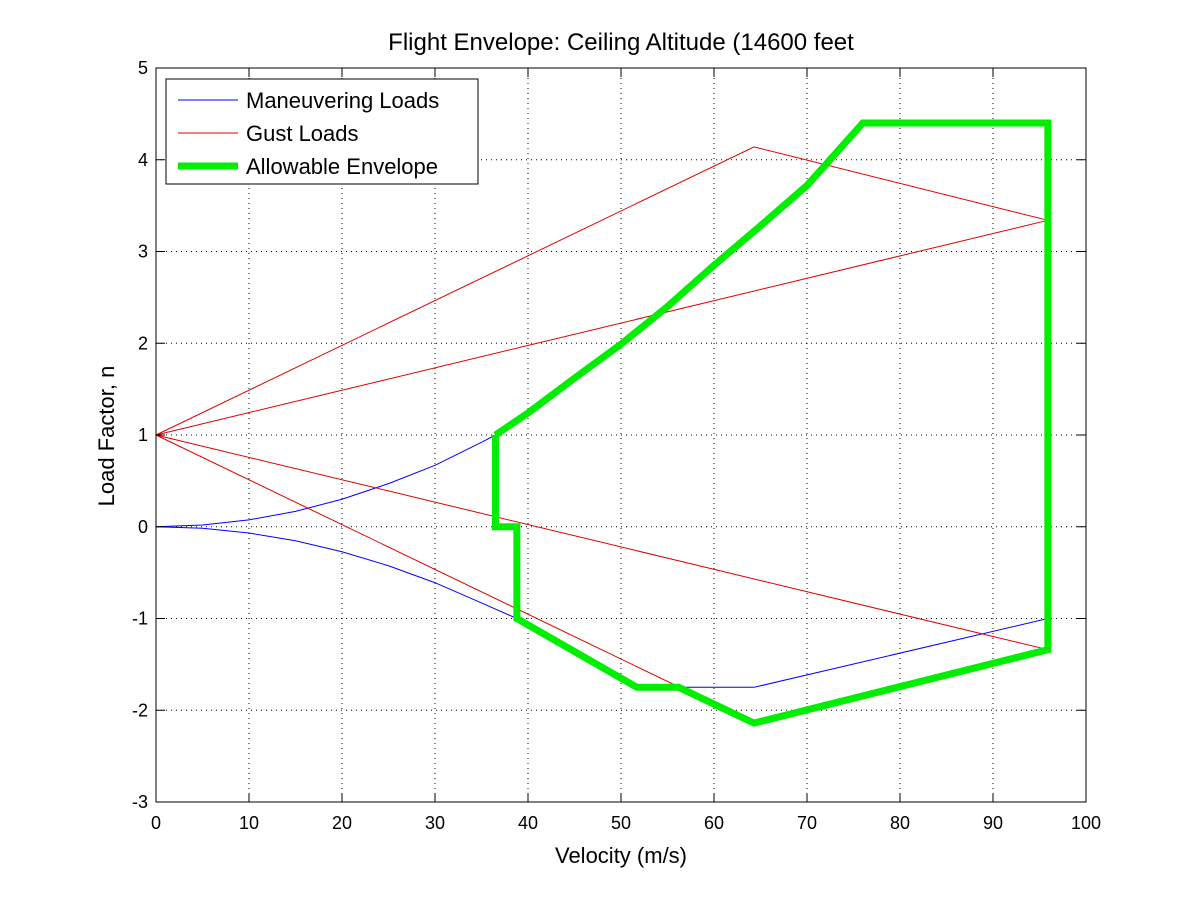  I want to click on x-tick-label: 10, so click(249, 823).